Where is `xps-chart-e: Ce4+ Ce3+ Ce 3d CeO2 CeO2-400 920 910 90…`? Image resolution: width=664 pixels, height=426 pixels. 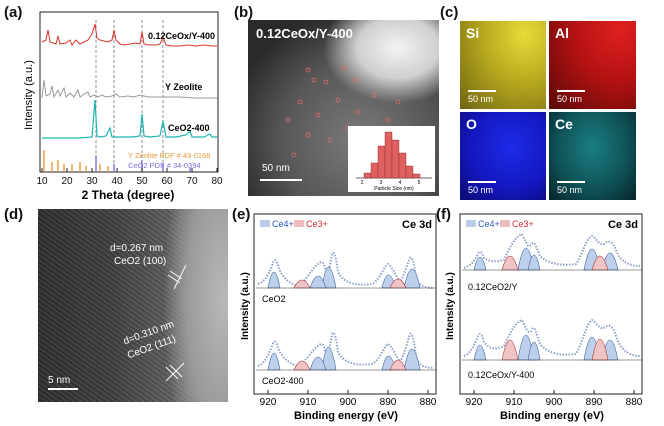
xps-chart-e: Ce4+ Ce3+ Ce 3d CeO2 CeO2-400 920 910 90… is located at coordinates (338, 317).